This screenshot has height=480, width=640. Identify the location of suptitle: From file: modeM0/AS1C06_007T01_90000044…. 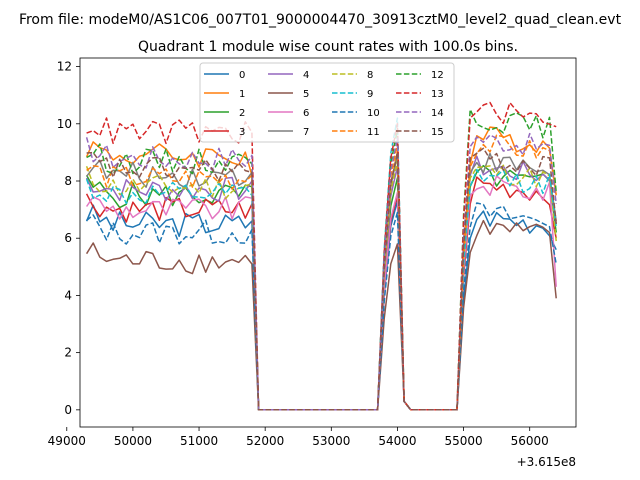
(320, 20).